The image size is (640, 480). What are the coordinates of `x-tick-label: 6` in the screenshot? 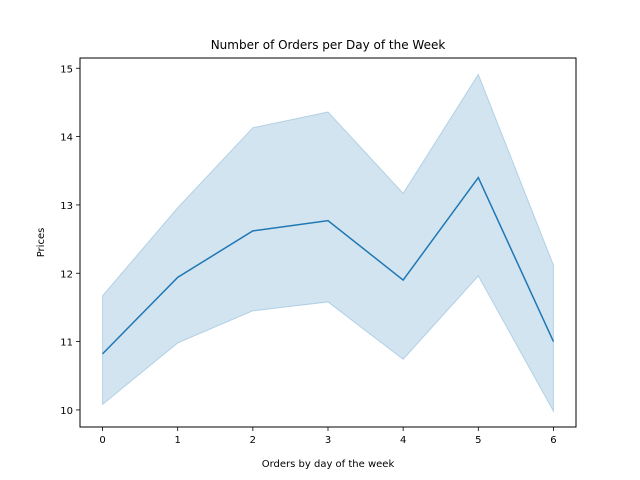 It's located at (553, 440).